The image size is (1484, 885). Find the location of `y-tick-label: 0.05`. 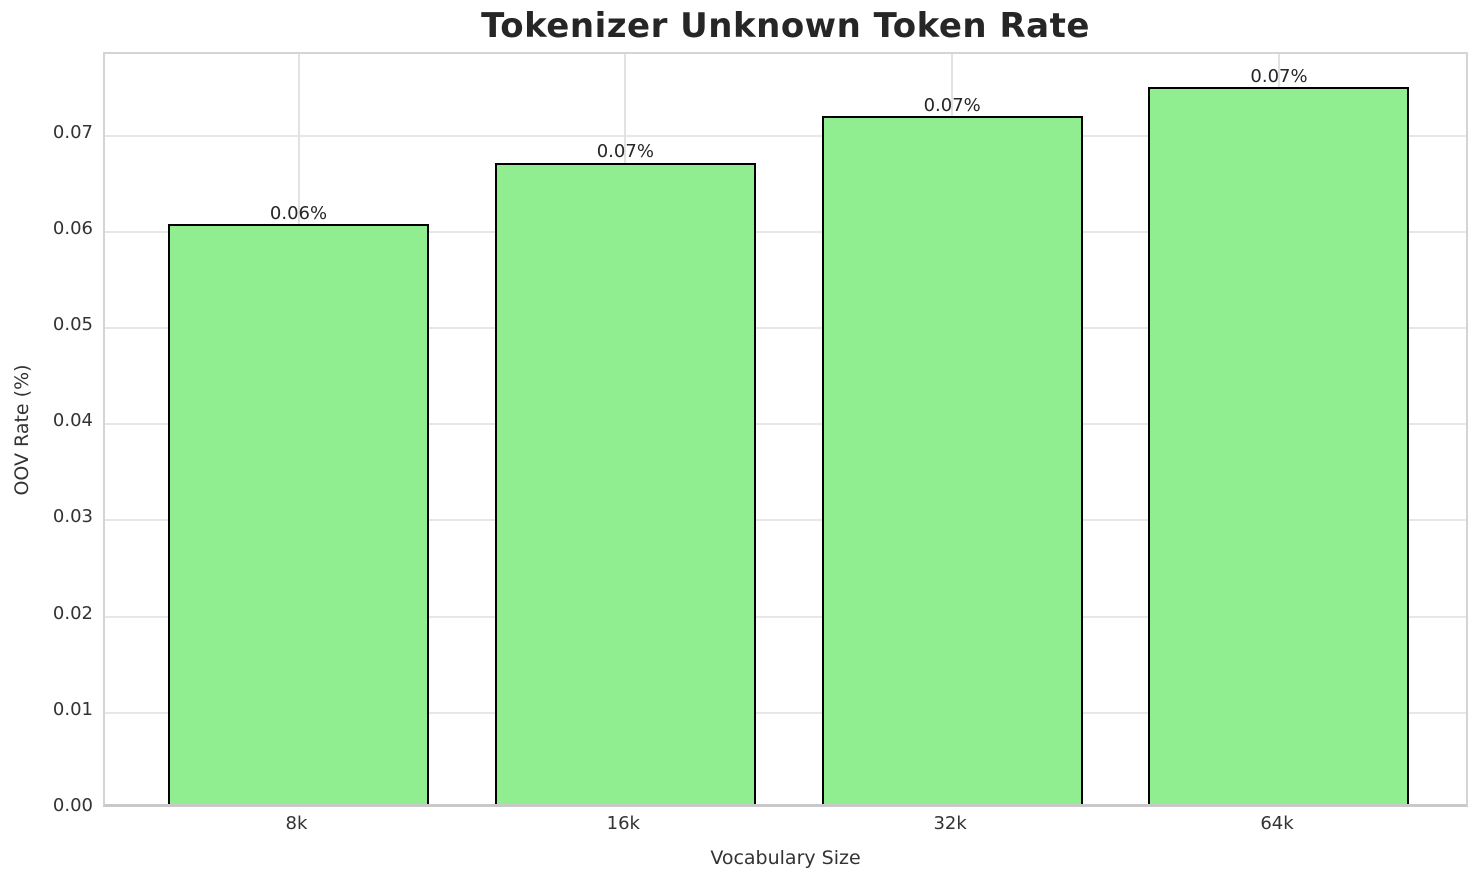

y-tick-label: 0.05 is located at coordinates (72, 325).